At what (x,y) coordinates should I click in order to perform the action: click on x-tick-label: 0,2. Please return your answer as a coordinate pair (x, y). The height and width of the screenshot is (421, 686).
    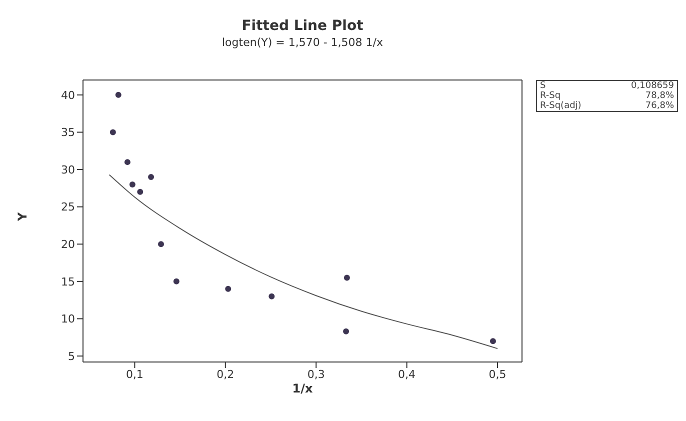
    Looking at the image, I should click on (225, 374).